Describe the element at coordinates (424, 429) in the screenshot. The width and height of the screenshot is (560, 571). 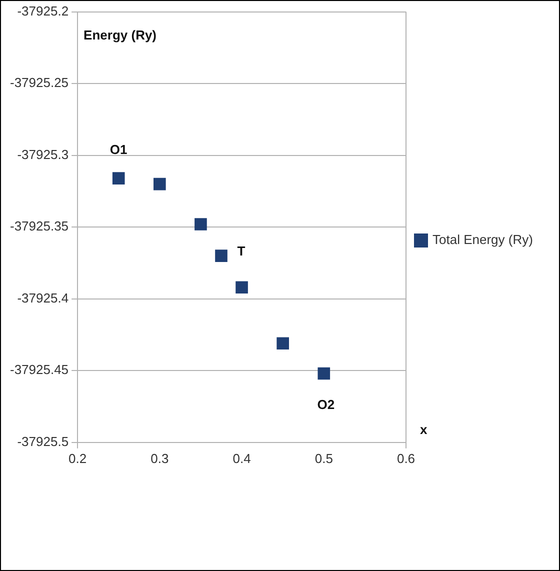
I see `x-axis-title: x` at that location.